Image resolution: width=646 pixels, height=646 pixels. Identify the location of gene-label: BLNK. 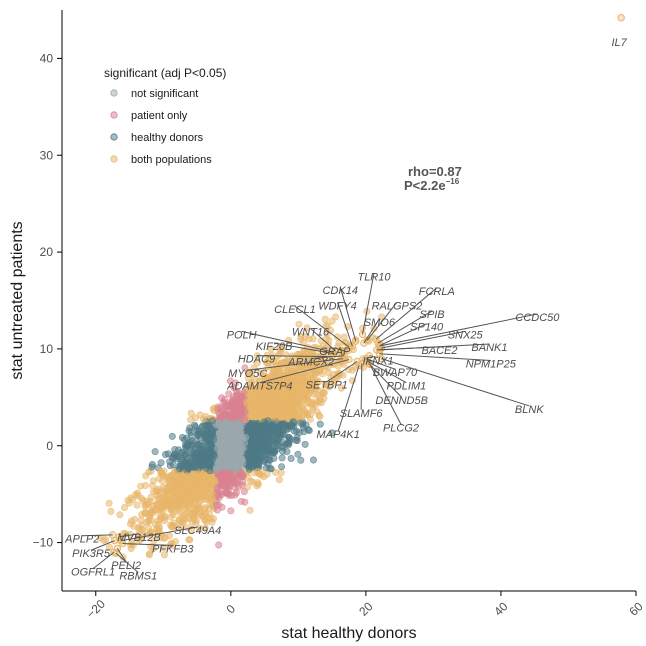
(529, 410).